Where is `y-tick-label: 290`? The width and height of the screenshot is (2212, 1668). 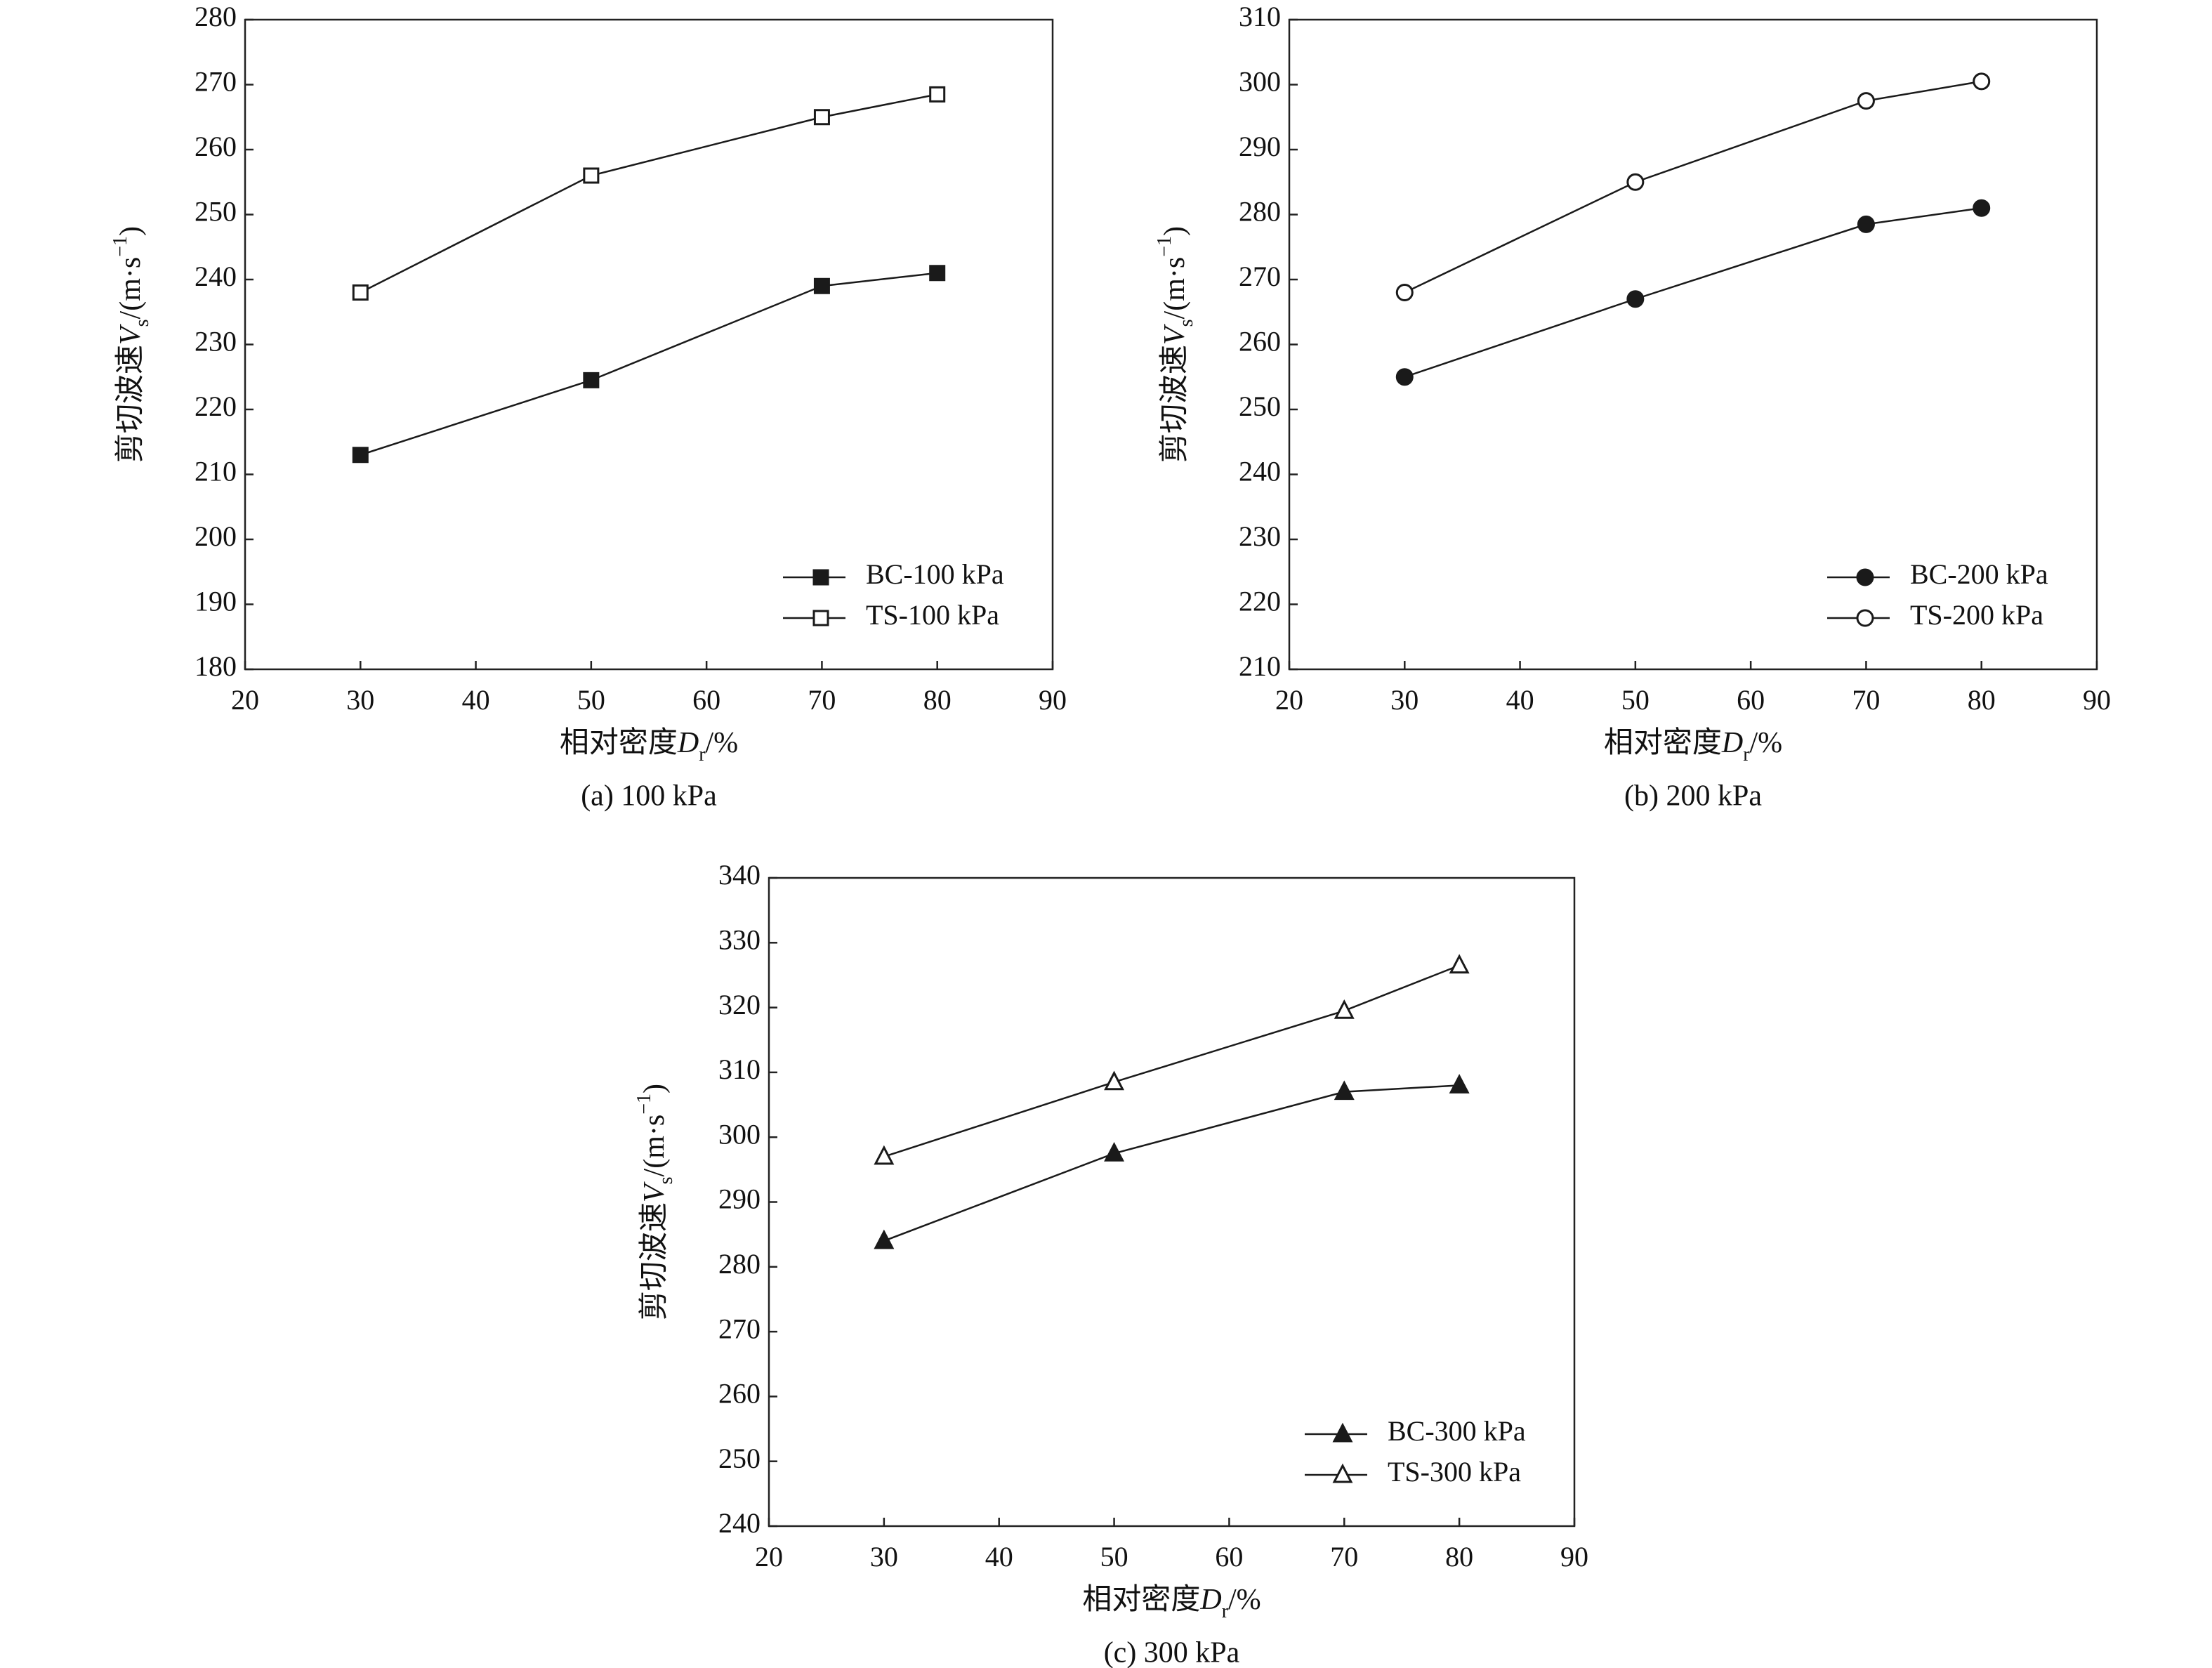
y-tick-label: 290 is located at coordinates (739, 1199).